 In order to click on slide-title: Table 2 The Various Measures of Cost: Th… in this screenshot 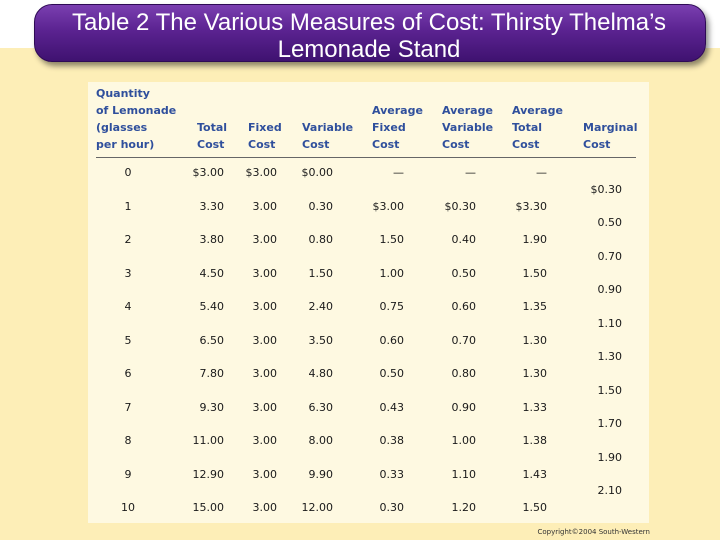, I will do `click(369, 36)`.